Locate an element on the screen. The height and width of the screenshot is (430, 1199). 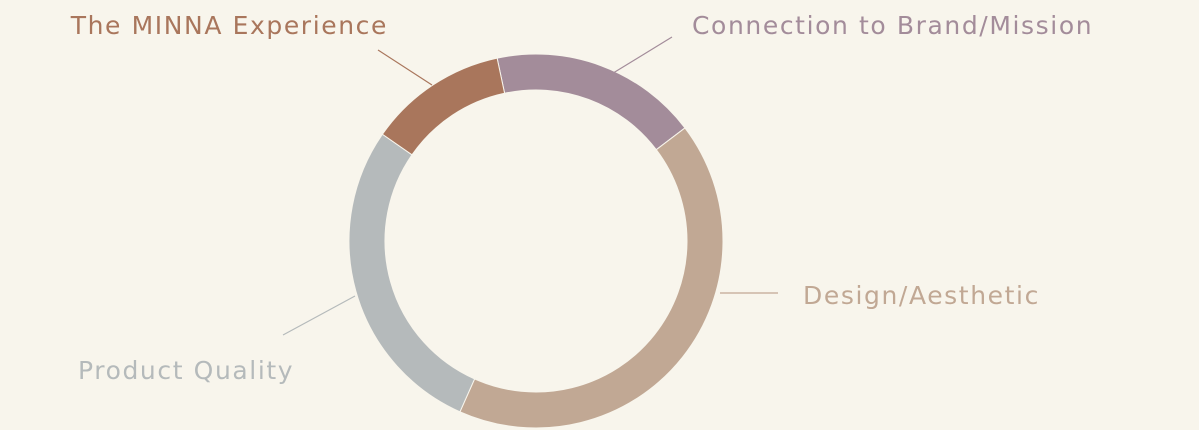
slice-label: Connection to Brand/Mission is located at coordinates (892, 25).